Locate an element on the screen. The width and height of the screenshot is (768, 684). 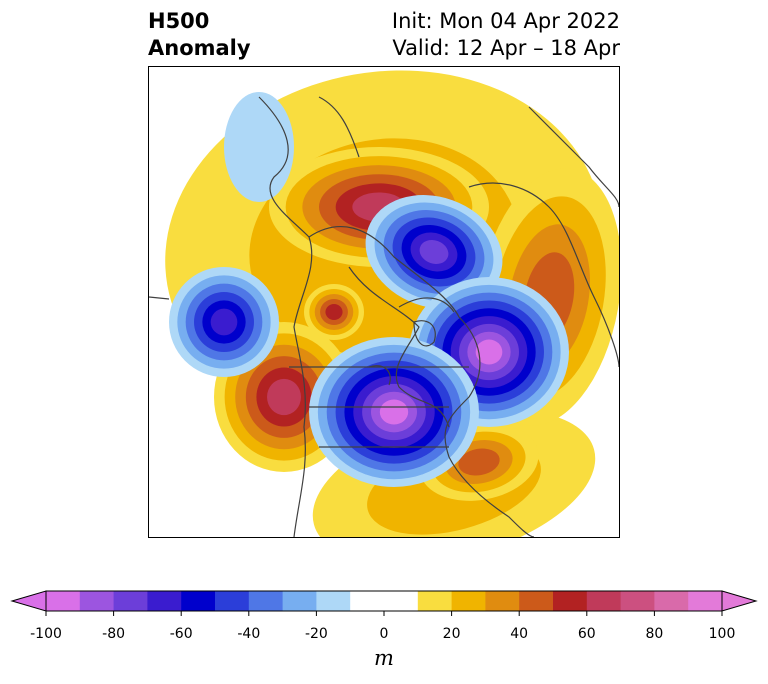
colorbar-tick-label: -20 is located at coordinates (316, 634).